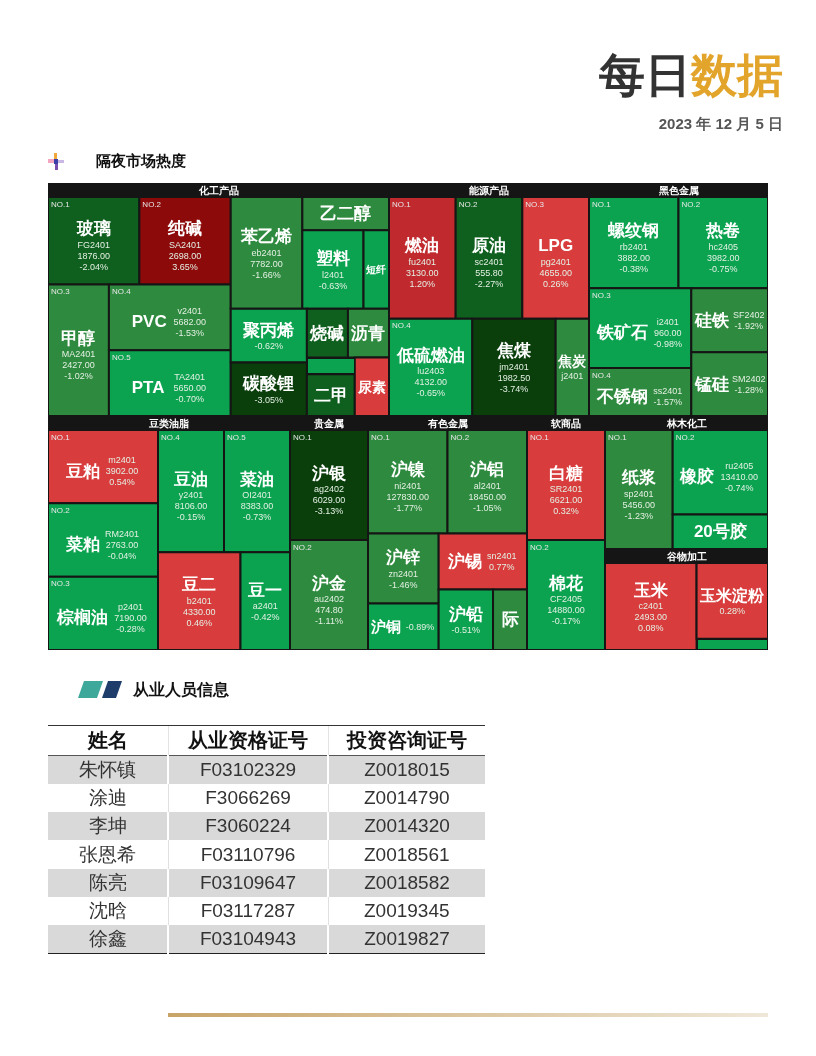 This screenshot has height=1056, width=816. What do you see at coordinates (514, 351) in the screenshot?
I see `category-label: 焦煤` at bounding box center [514, 351].